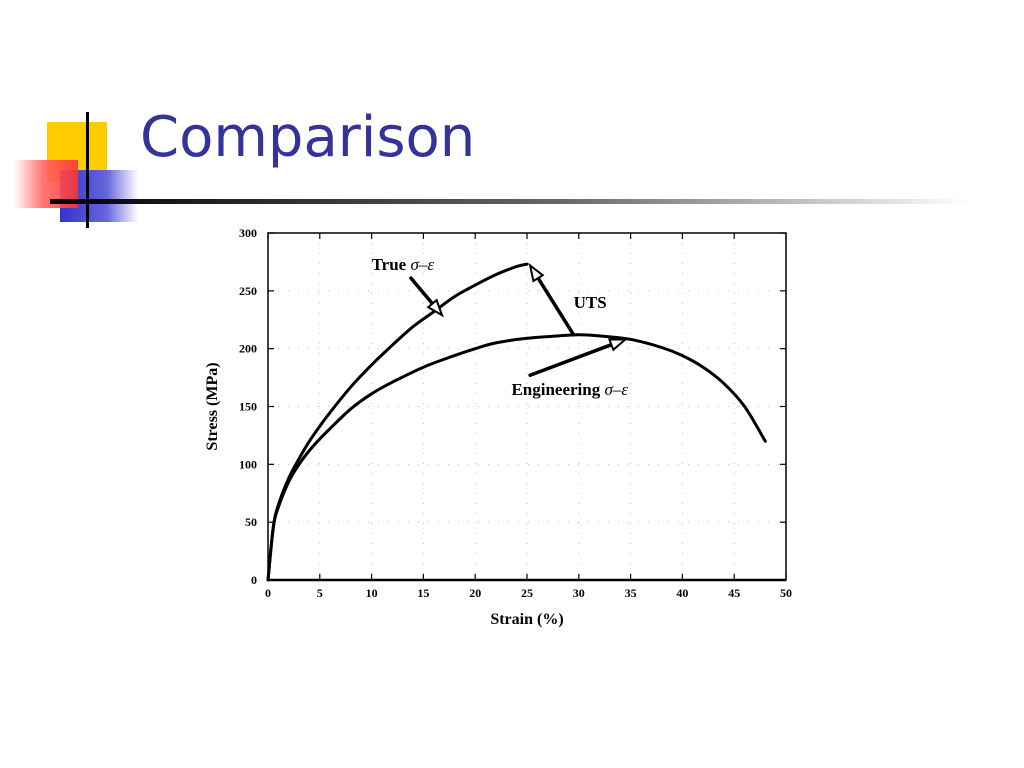 This screenshot has height=768, width=1024. What do you see at coordinates (435, 308) in the screenshot?
I see `annotation-arrow-head-true` at bounding box center [435, 308].